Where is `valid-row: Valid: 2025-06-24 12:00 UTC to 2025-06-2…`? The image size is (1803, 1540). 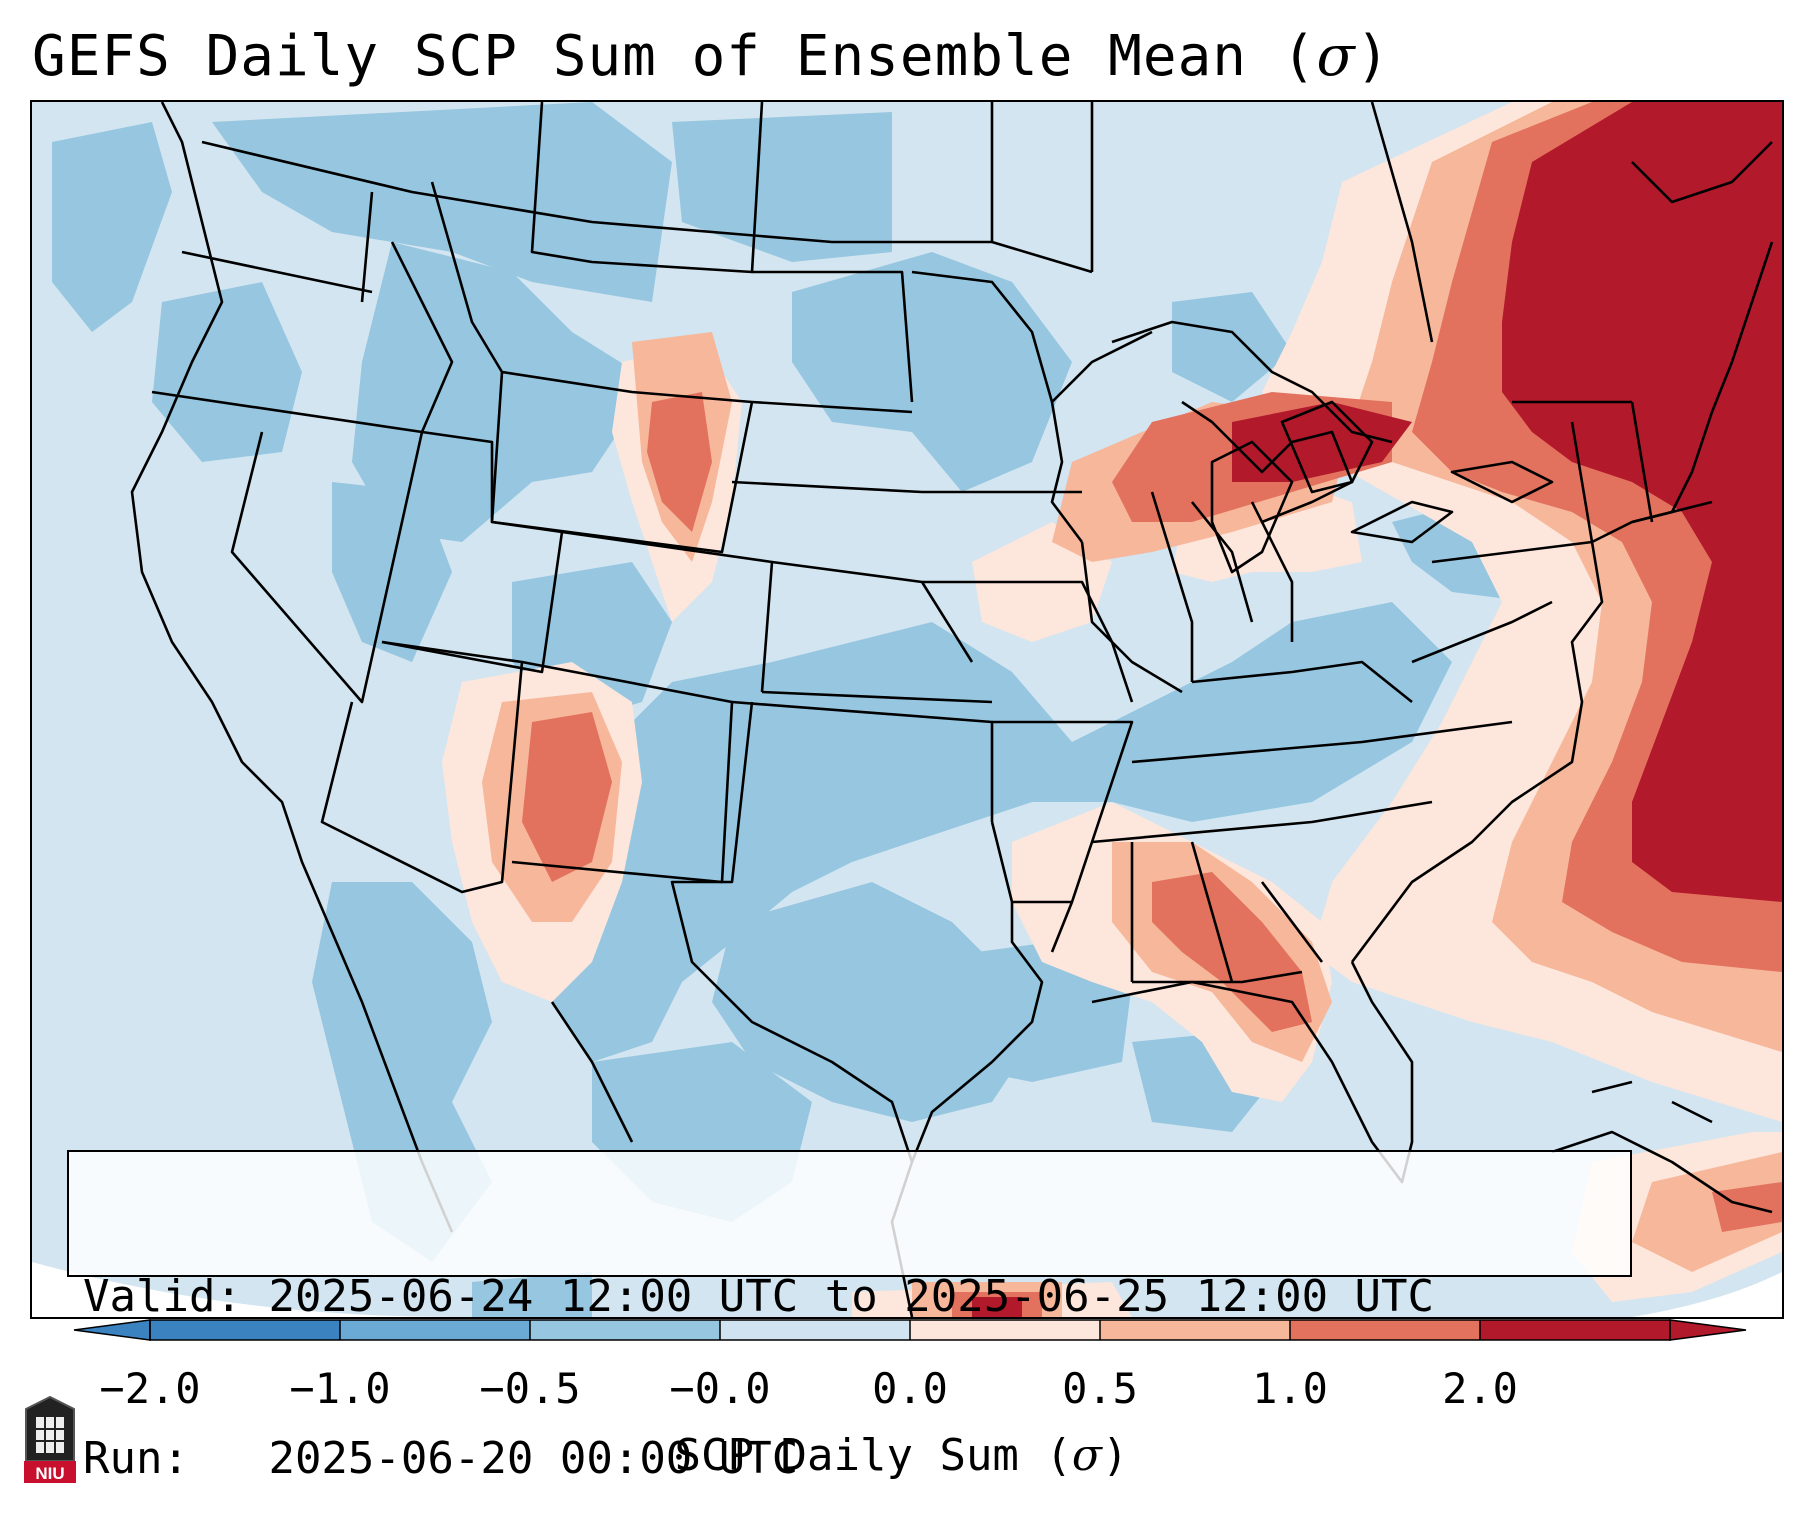
valid-row: Valid: 2025-06-24 12:00 UTC to 2025-06-2… is located at coordinates (759, 1296).